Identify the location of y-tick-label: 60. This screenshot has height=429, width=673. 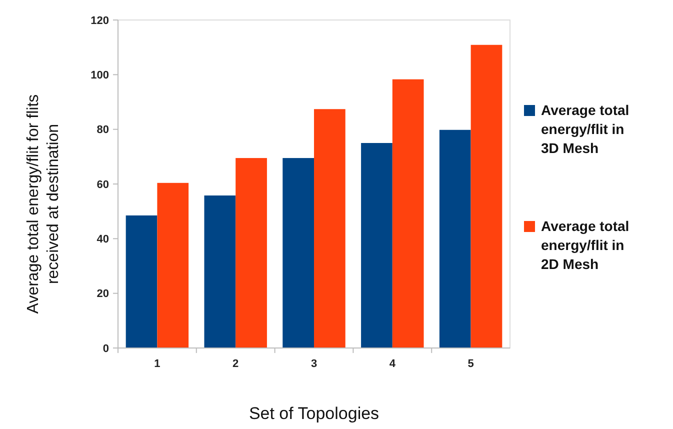
(102, 184).